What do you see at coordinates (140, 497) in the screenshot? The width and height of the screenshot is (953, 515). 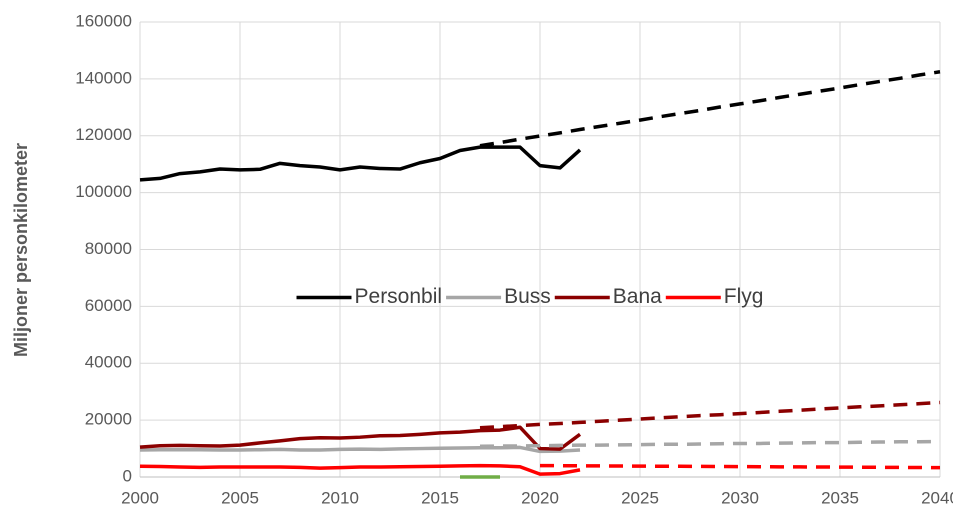 I see `x-tick-label: 2000` at bounding box center [140, 497].